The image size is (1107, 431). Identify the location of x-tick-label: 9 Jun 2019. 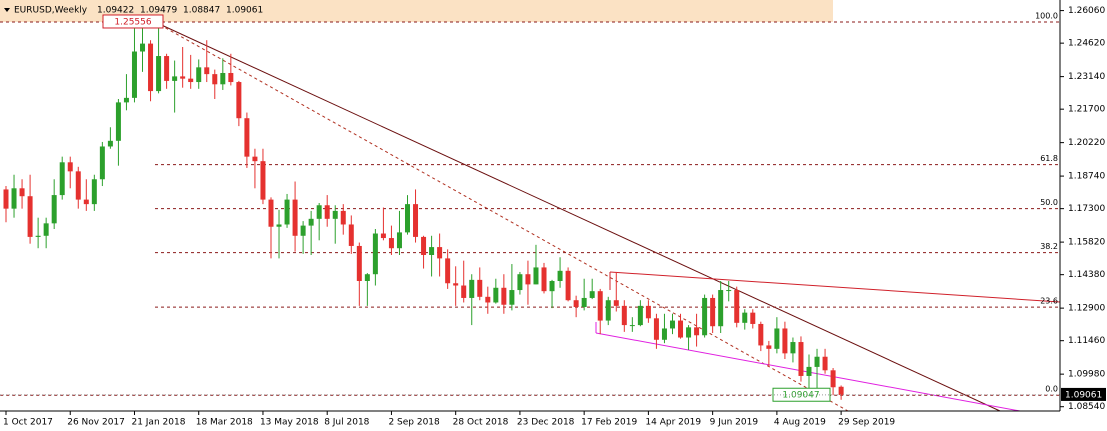
(734, 423).